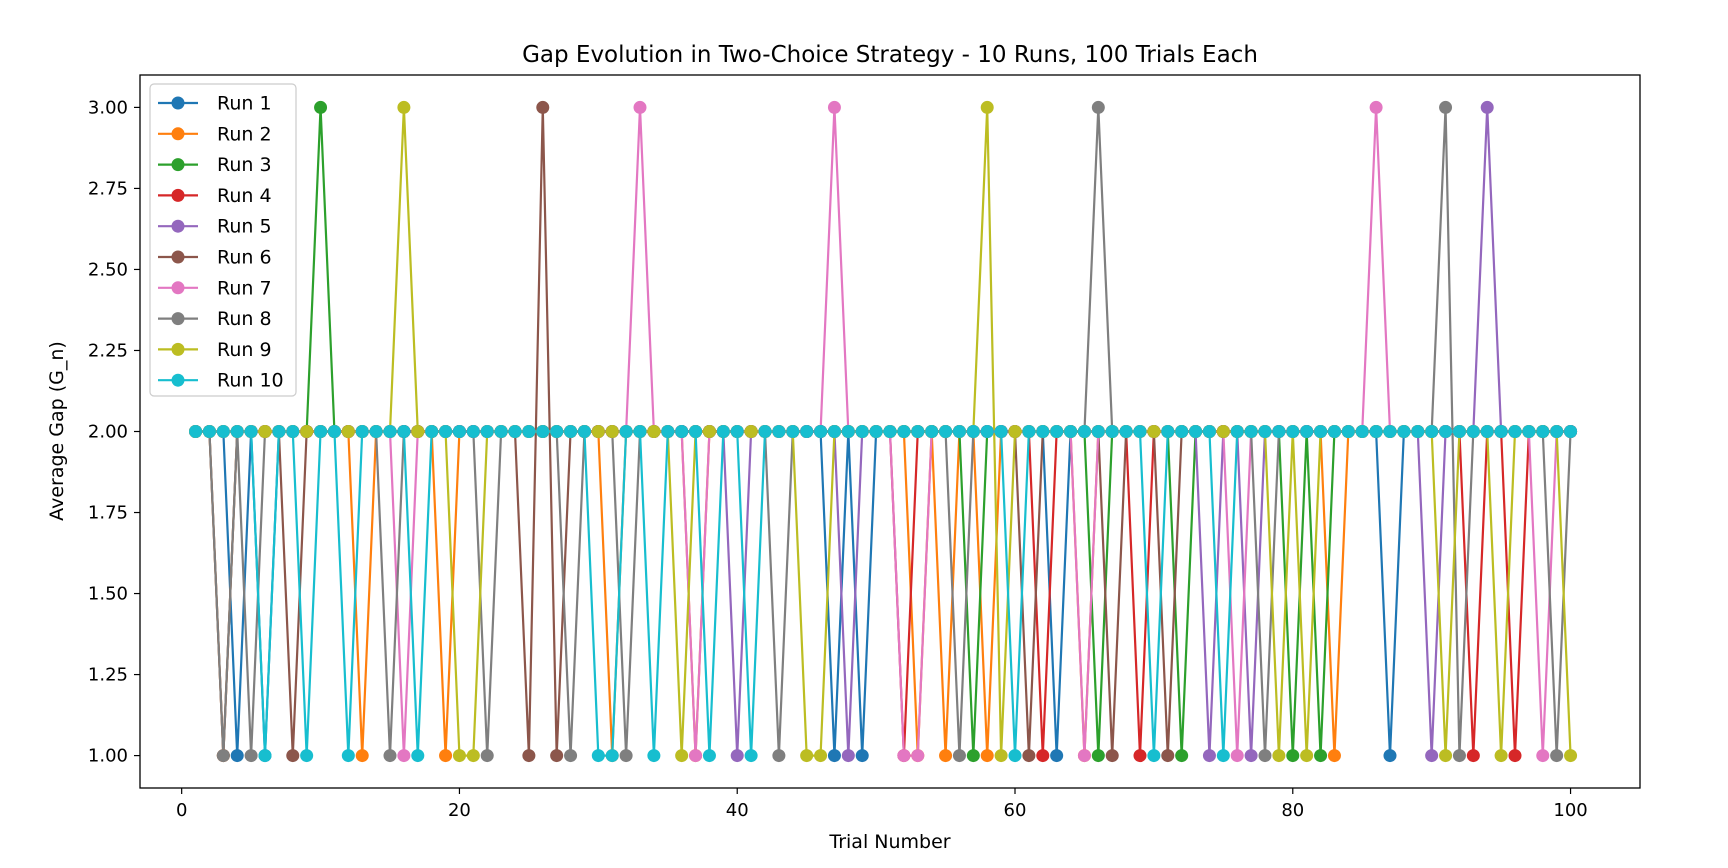 Image resolution: width=1728 pixels, height=868 pixels. What do you see at coordinates (181, 810) in the screenshot?
I see `x-tick-label: 0` at bounding box center [181, 810].